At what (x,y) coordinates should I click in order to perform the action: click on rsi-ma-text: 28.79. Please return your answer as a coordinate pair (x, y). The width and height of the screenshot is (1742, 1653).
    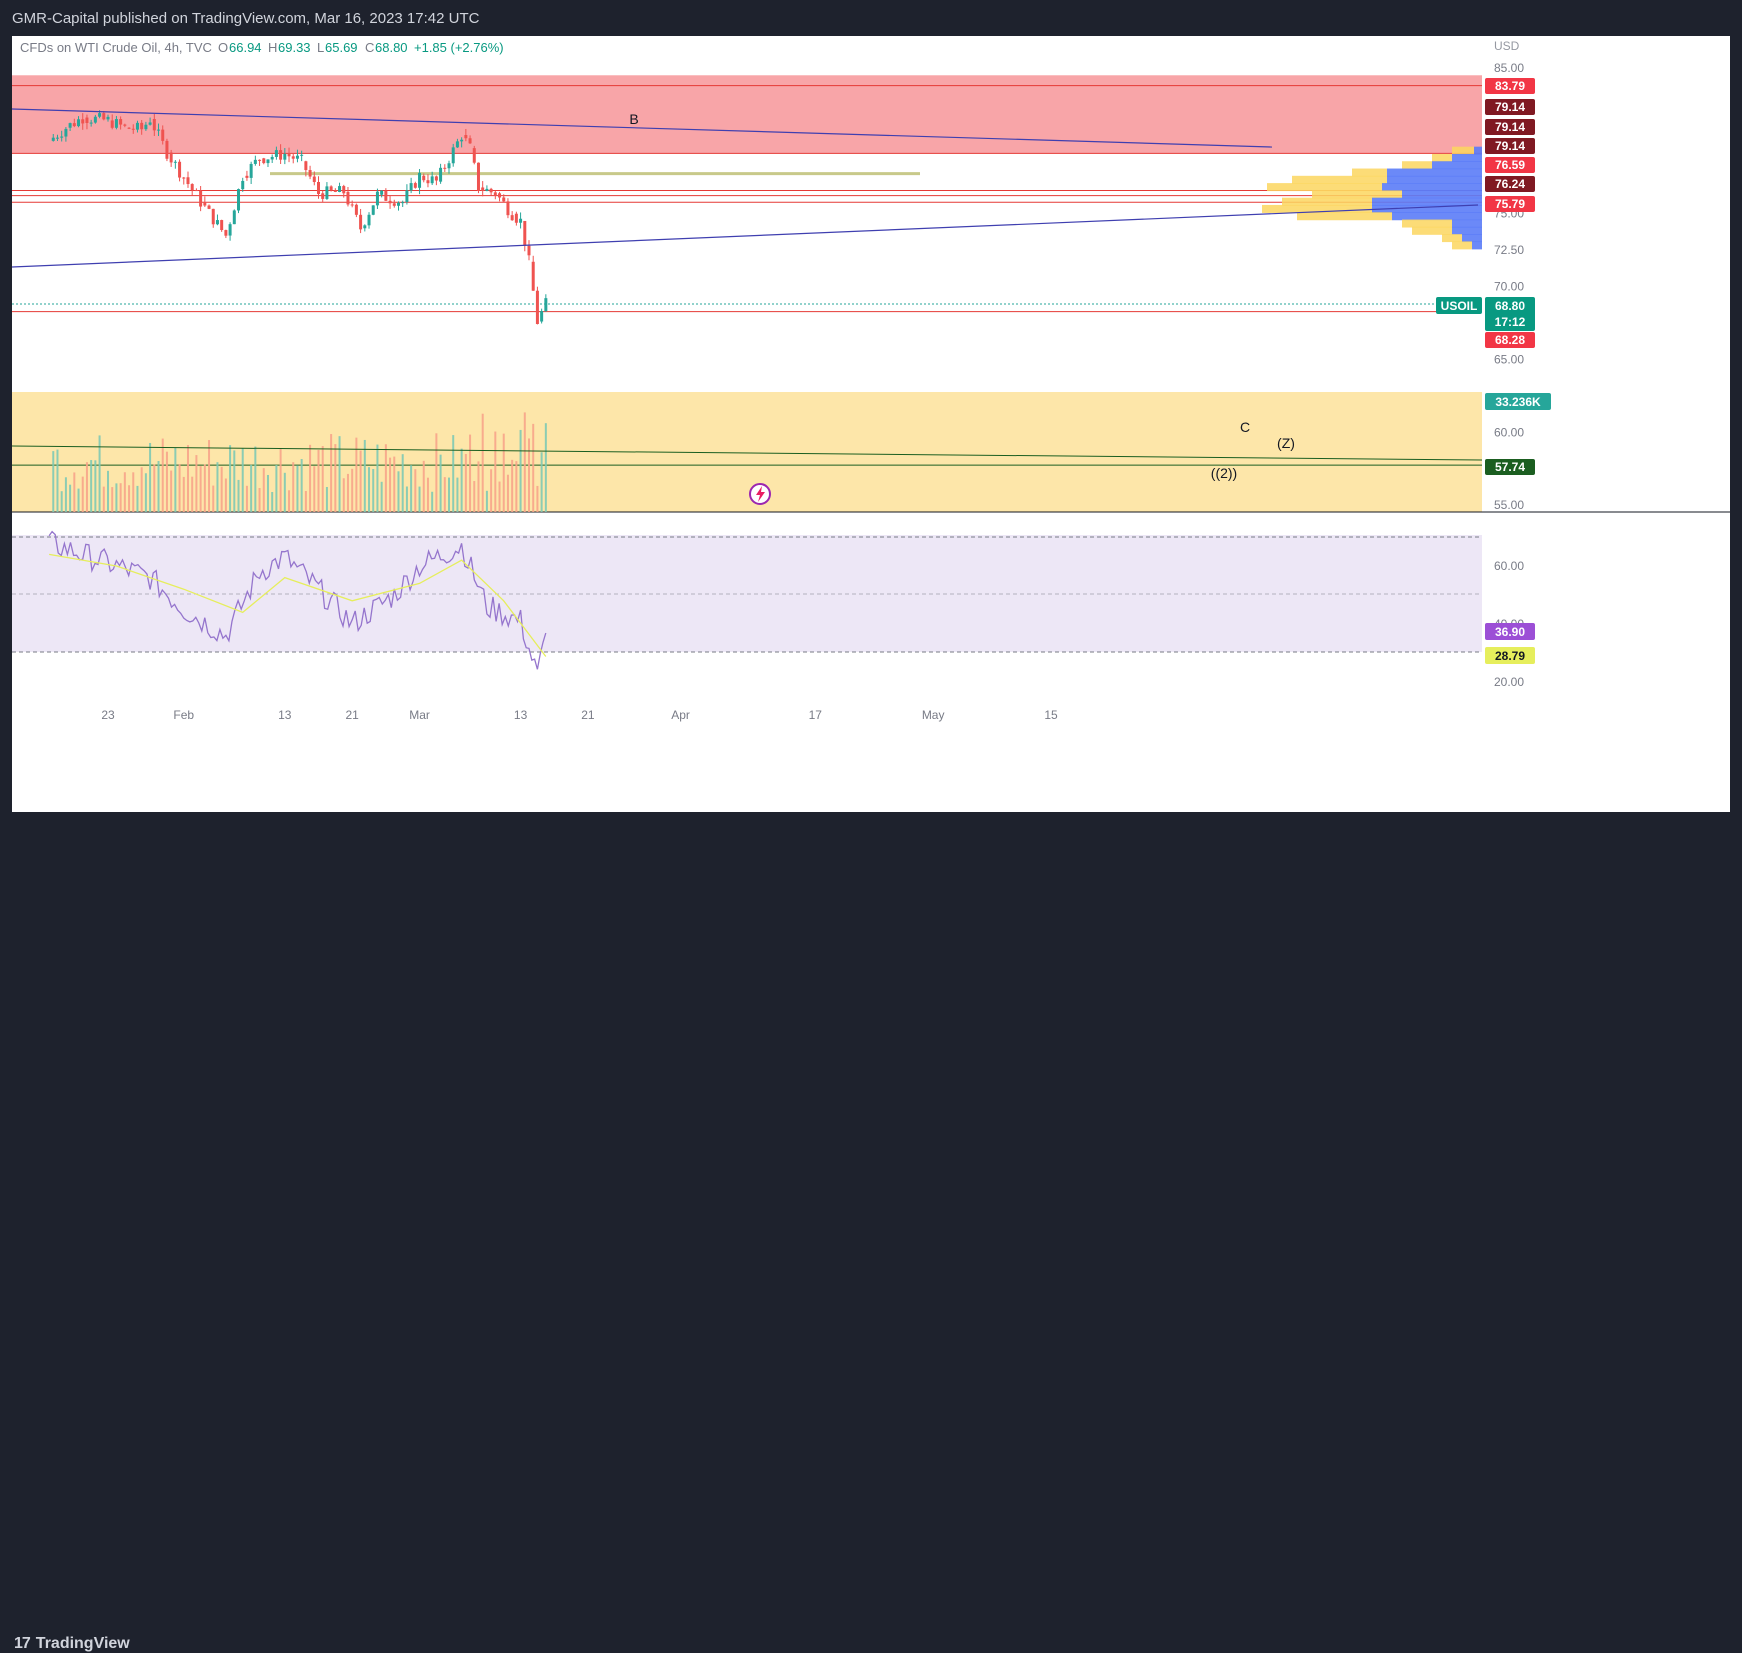
    Looking at the image, I should click on (1510, 656).